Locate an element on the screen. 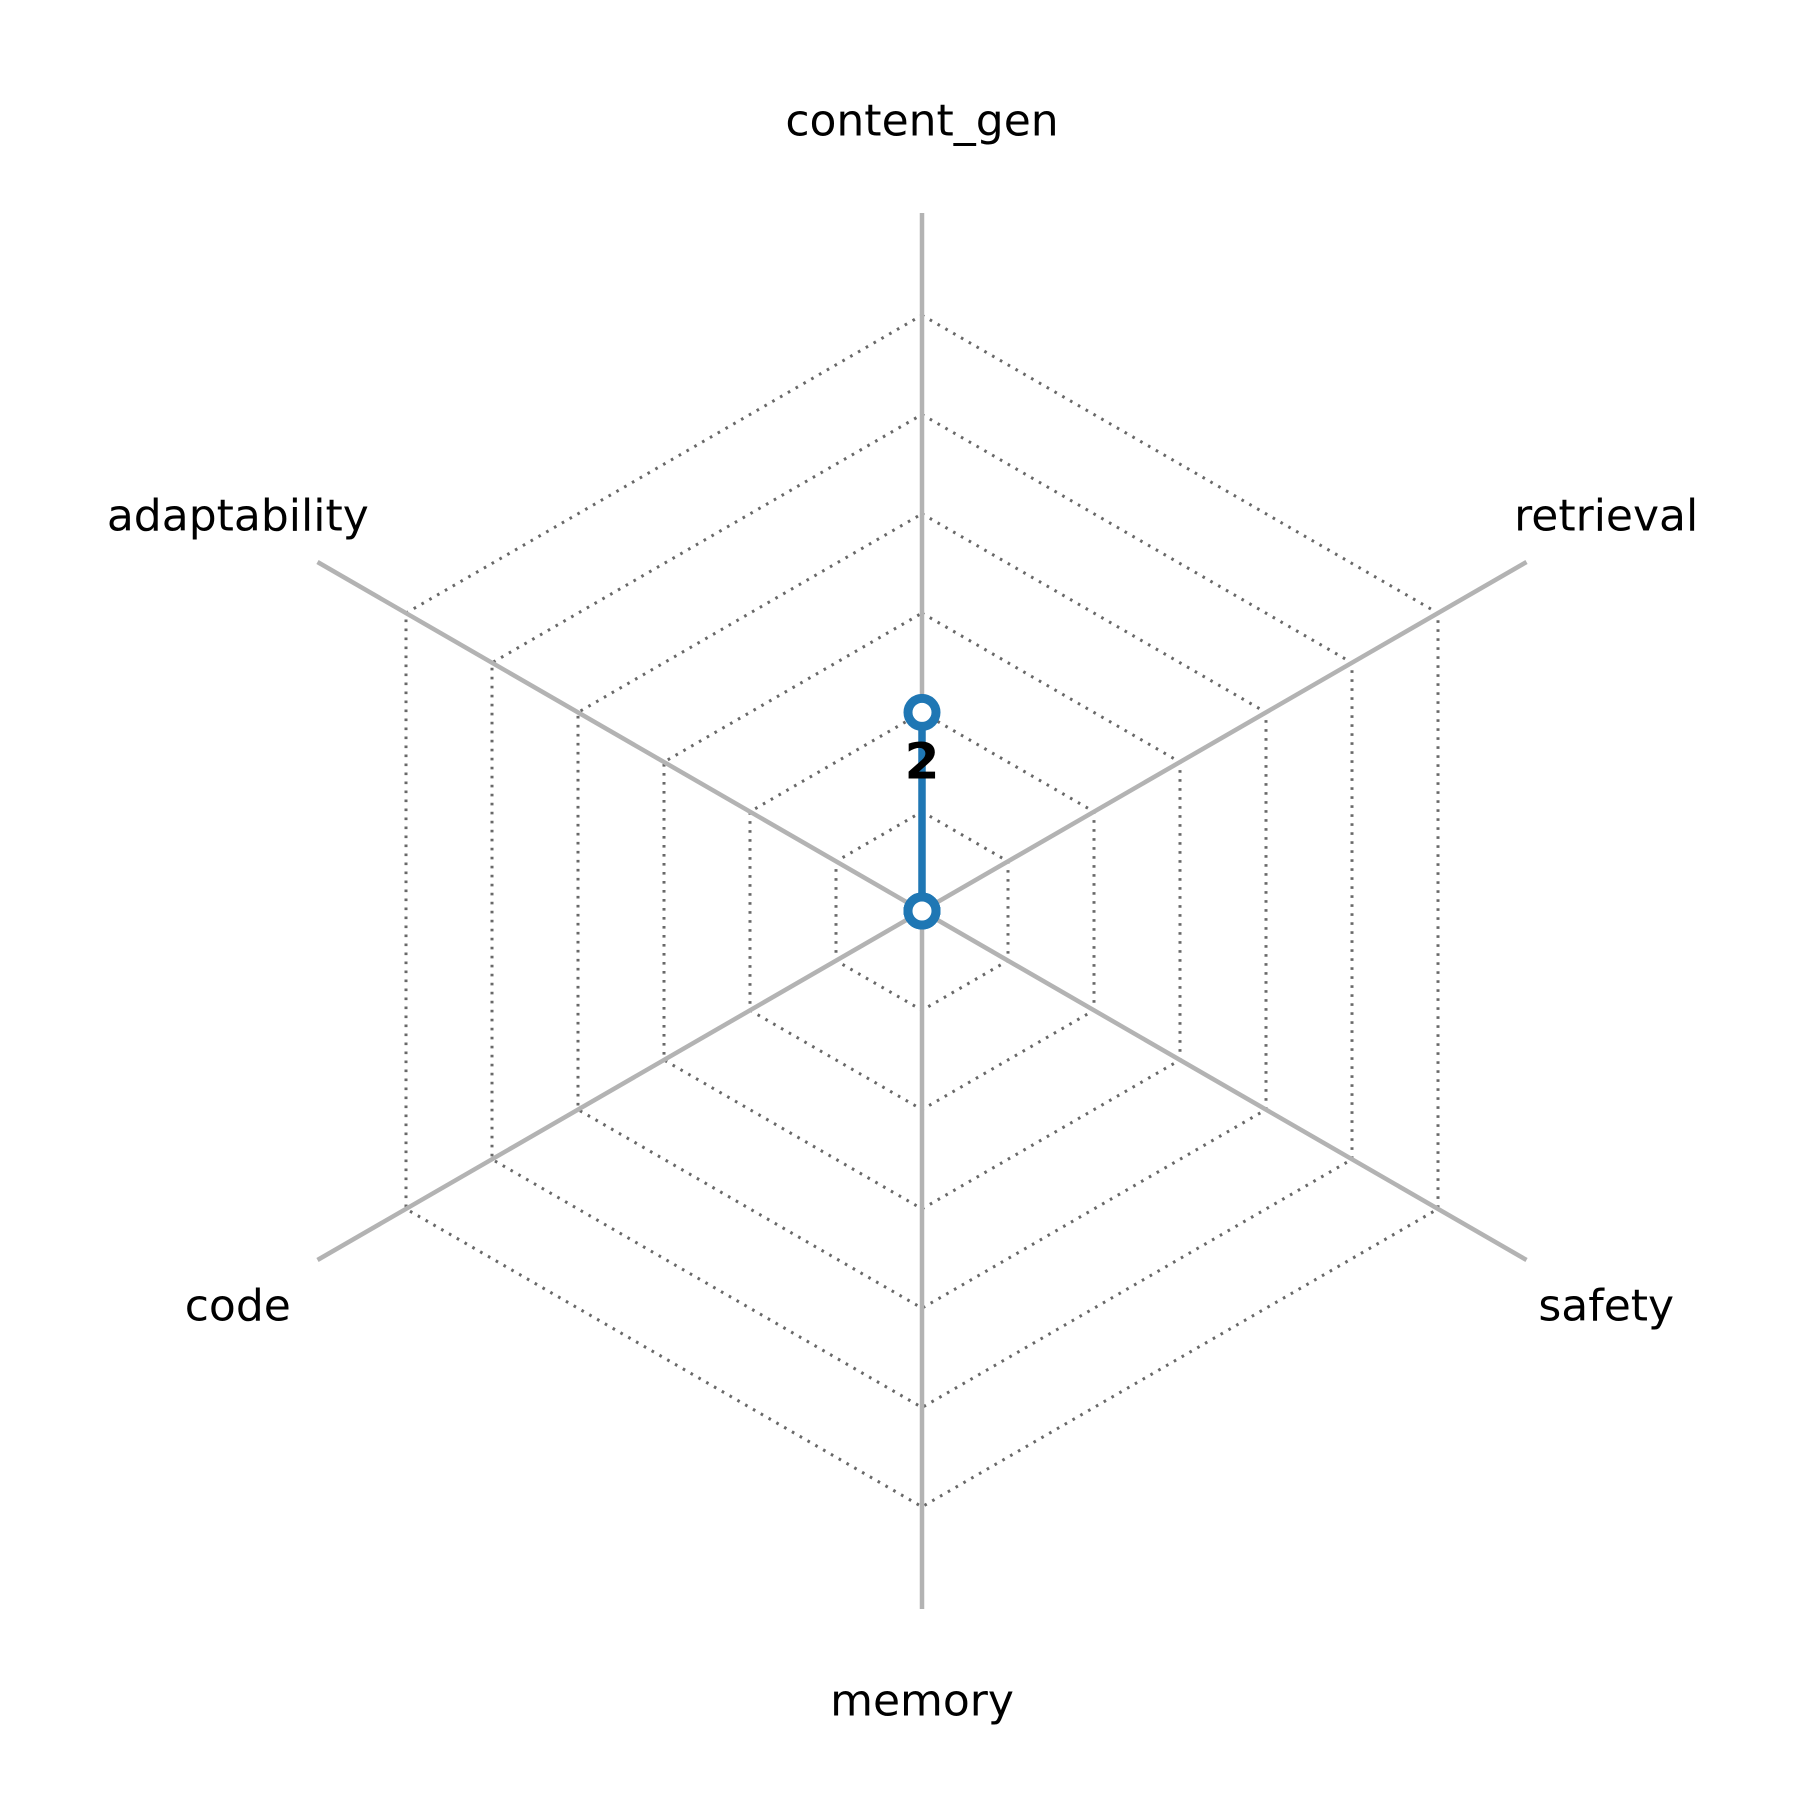 This screenshot has height=1800, width=1800. axis-line-retrieval is located at coordinates (1224, 736).